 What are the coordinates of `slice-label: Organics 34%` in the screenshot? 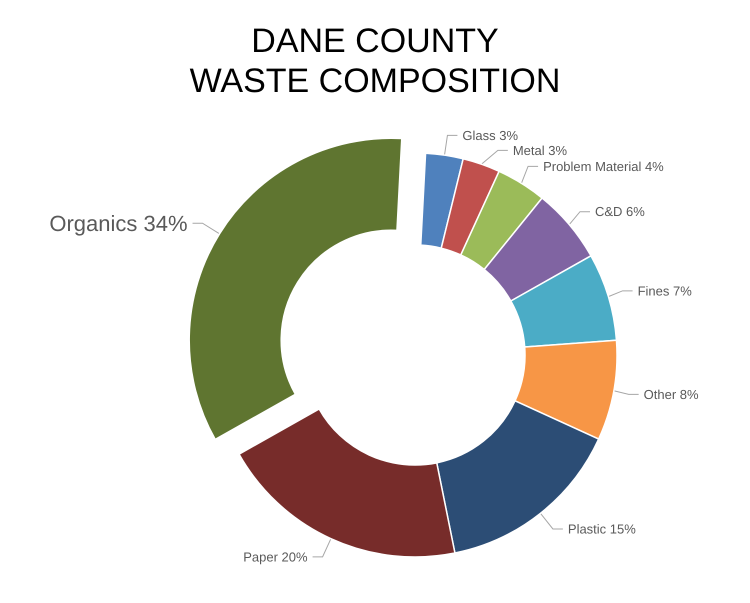 It's located at (118, 223).